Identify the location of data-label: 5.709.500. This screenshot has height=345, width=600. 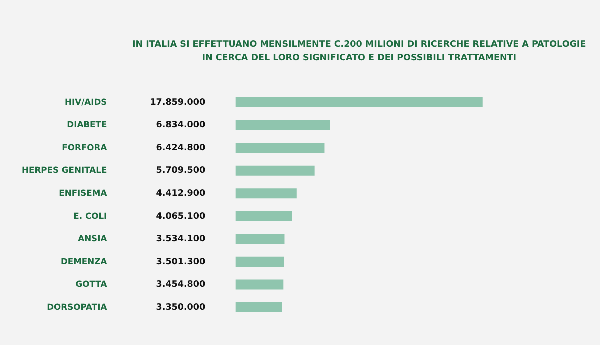
(181, 171).